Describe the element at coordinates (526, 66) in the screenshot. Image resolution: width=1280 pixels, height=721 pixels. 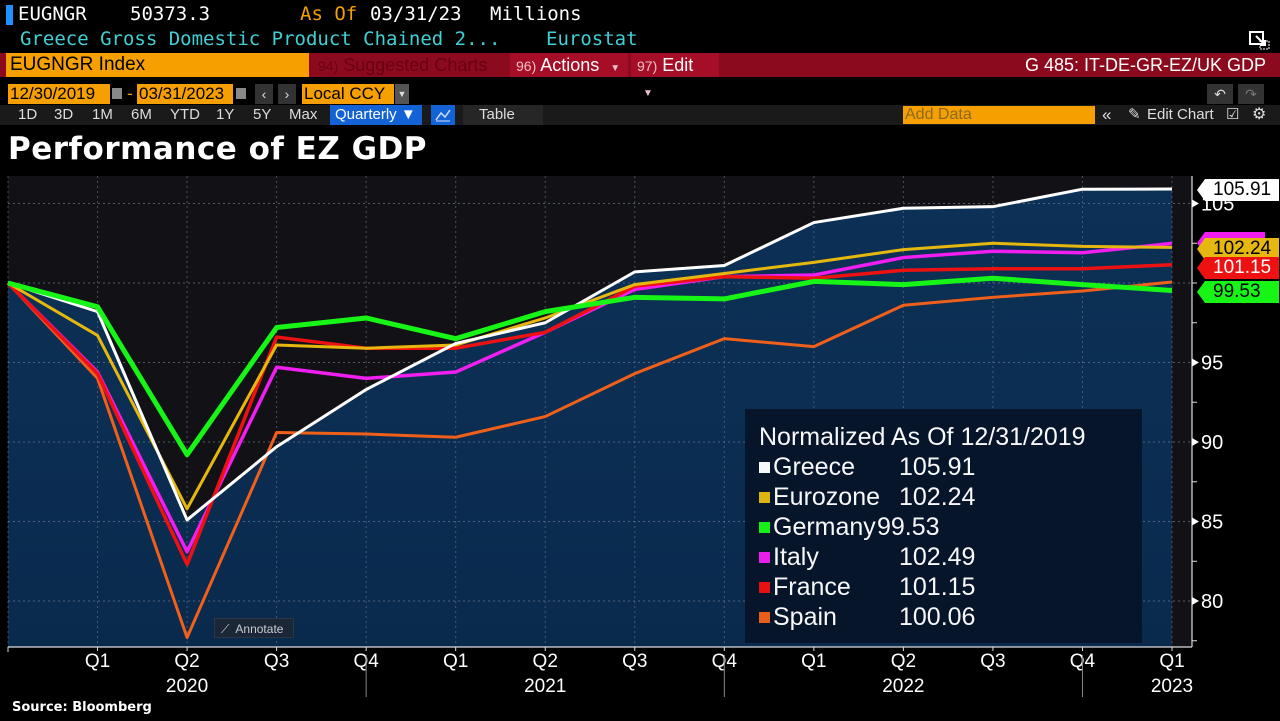
I see `actions-num: 96)` at that location.